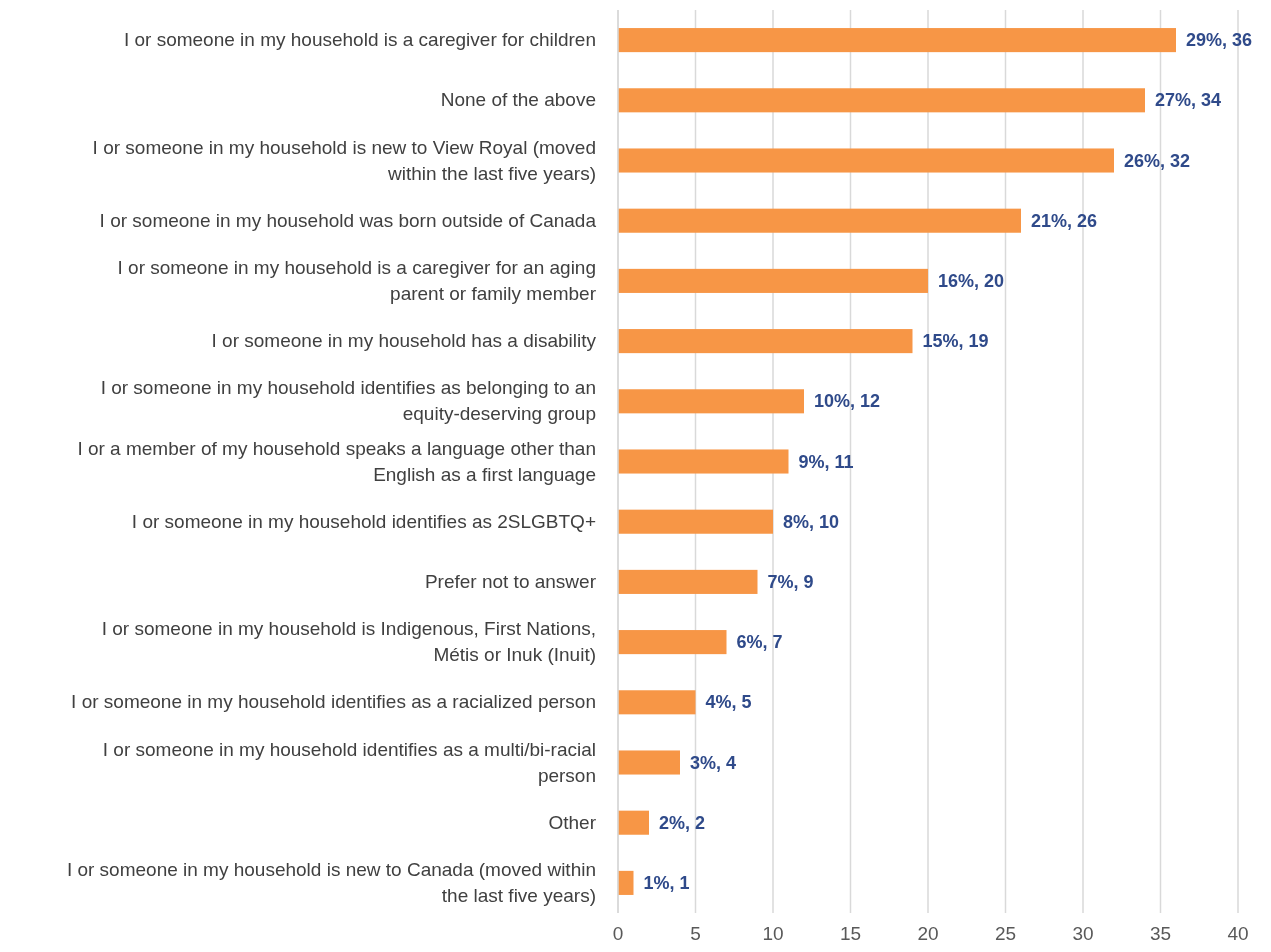 The image size is (1271, 952). What do you see at coordinates (713, 762) in the screenshot?
I see `data-label: 3%, 4` at bounding box center [713, 762].